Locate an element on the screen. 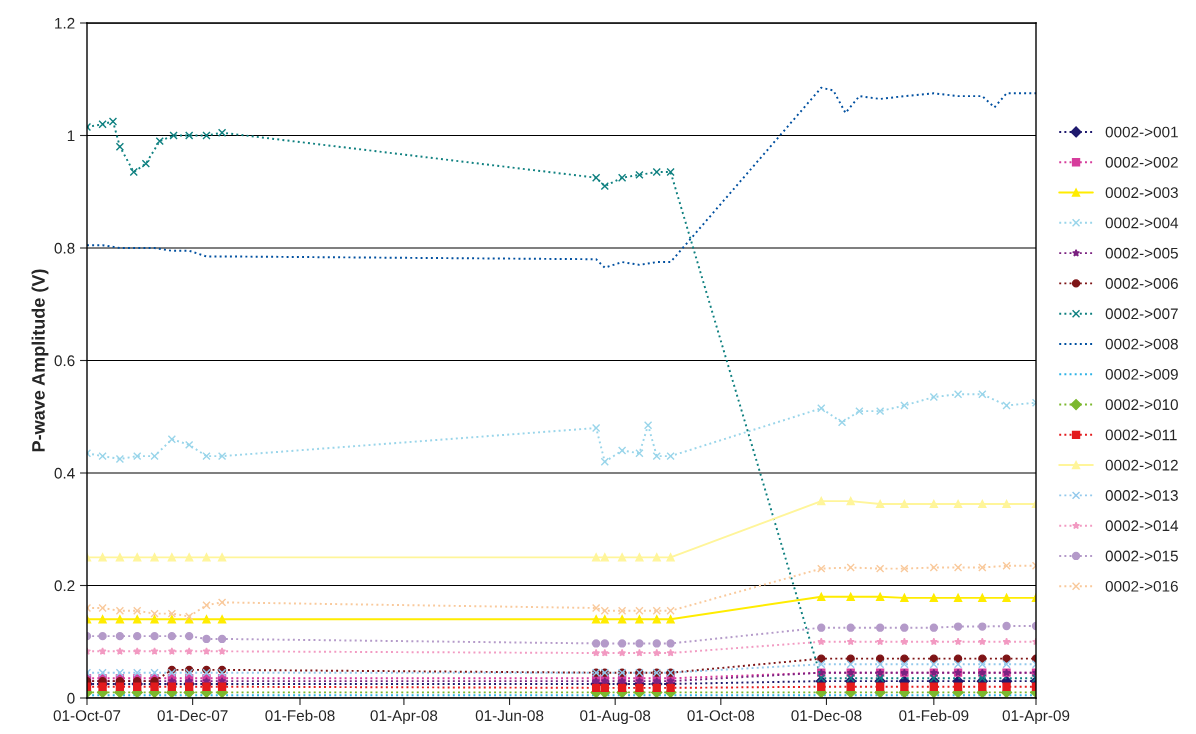 The height and width of the screenshot is (734, 1196). x-tick-label: 01-Jun-08 is located at coordinates (509, 716).